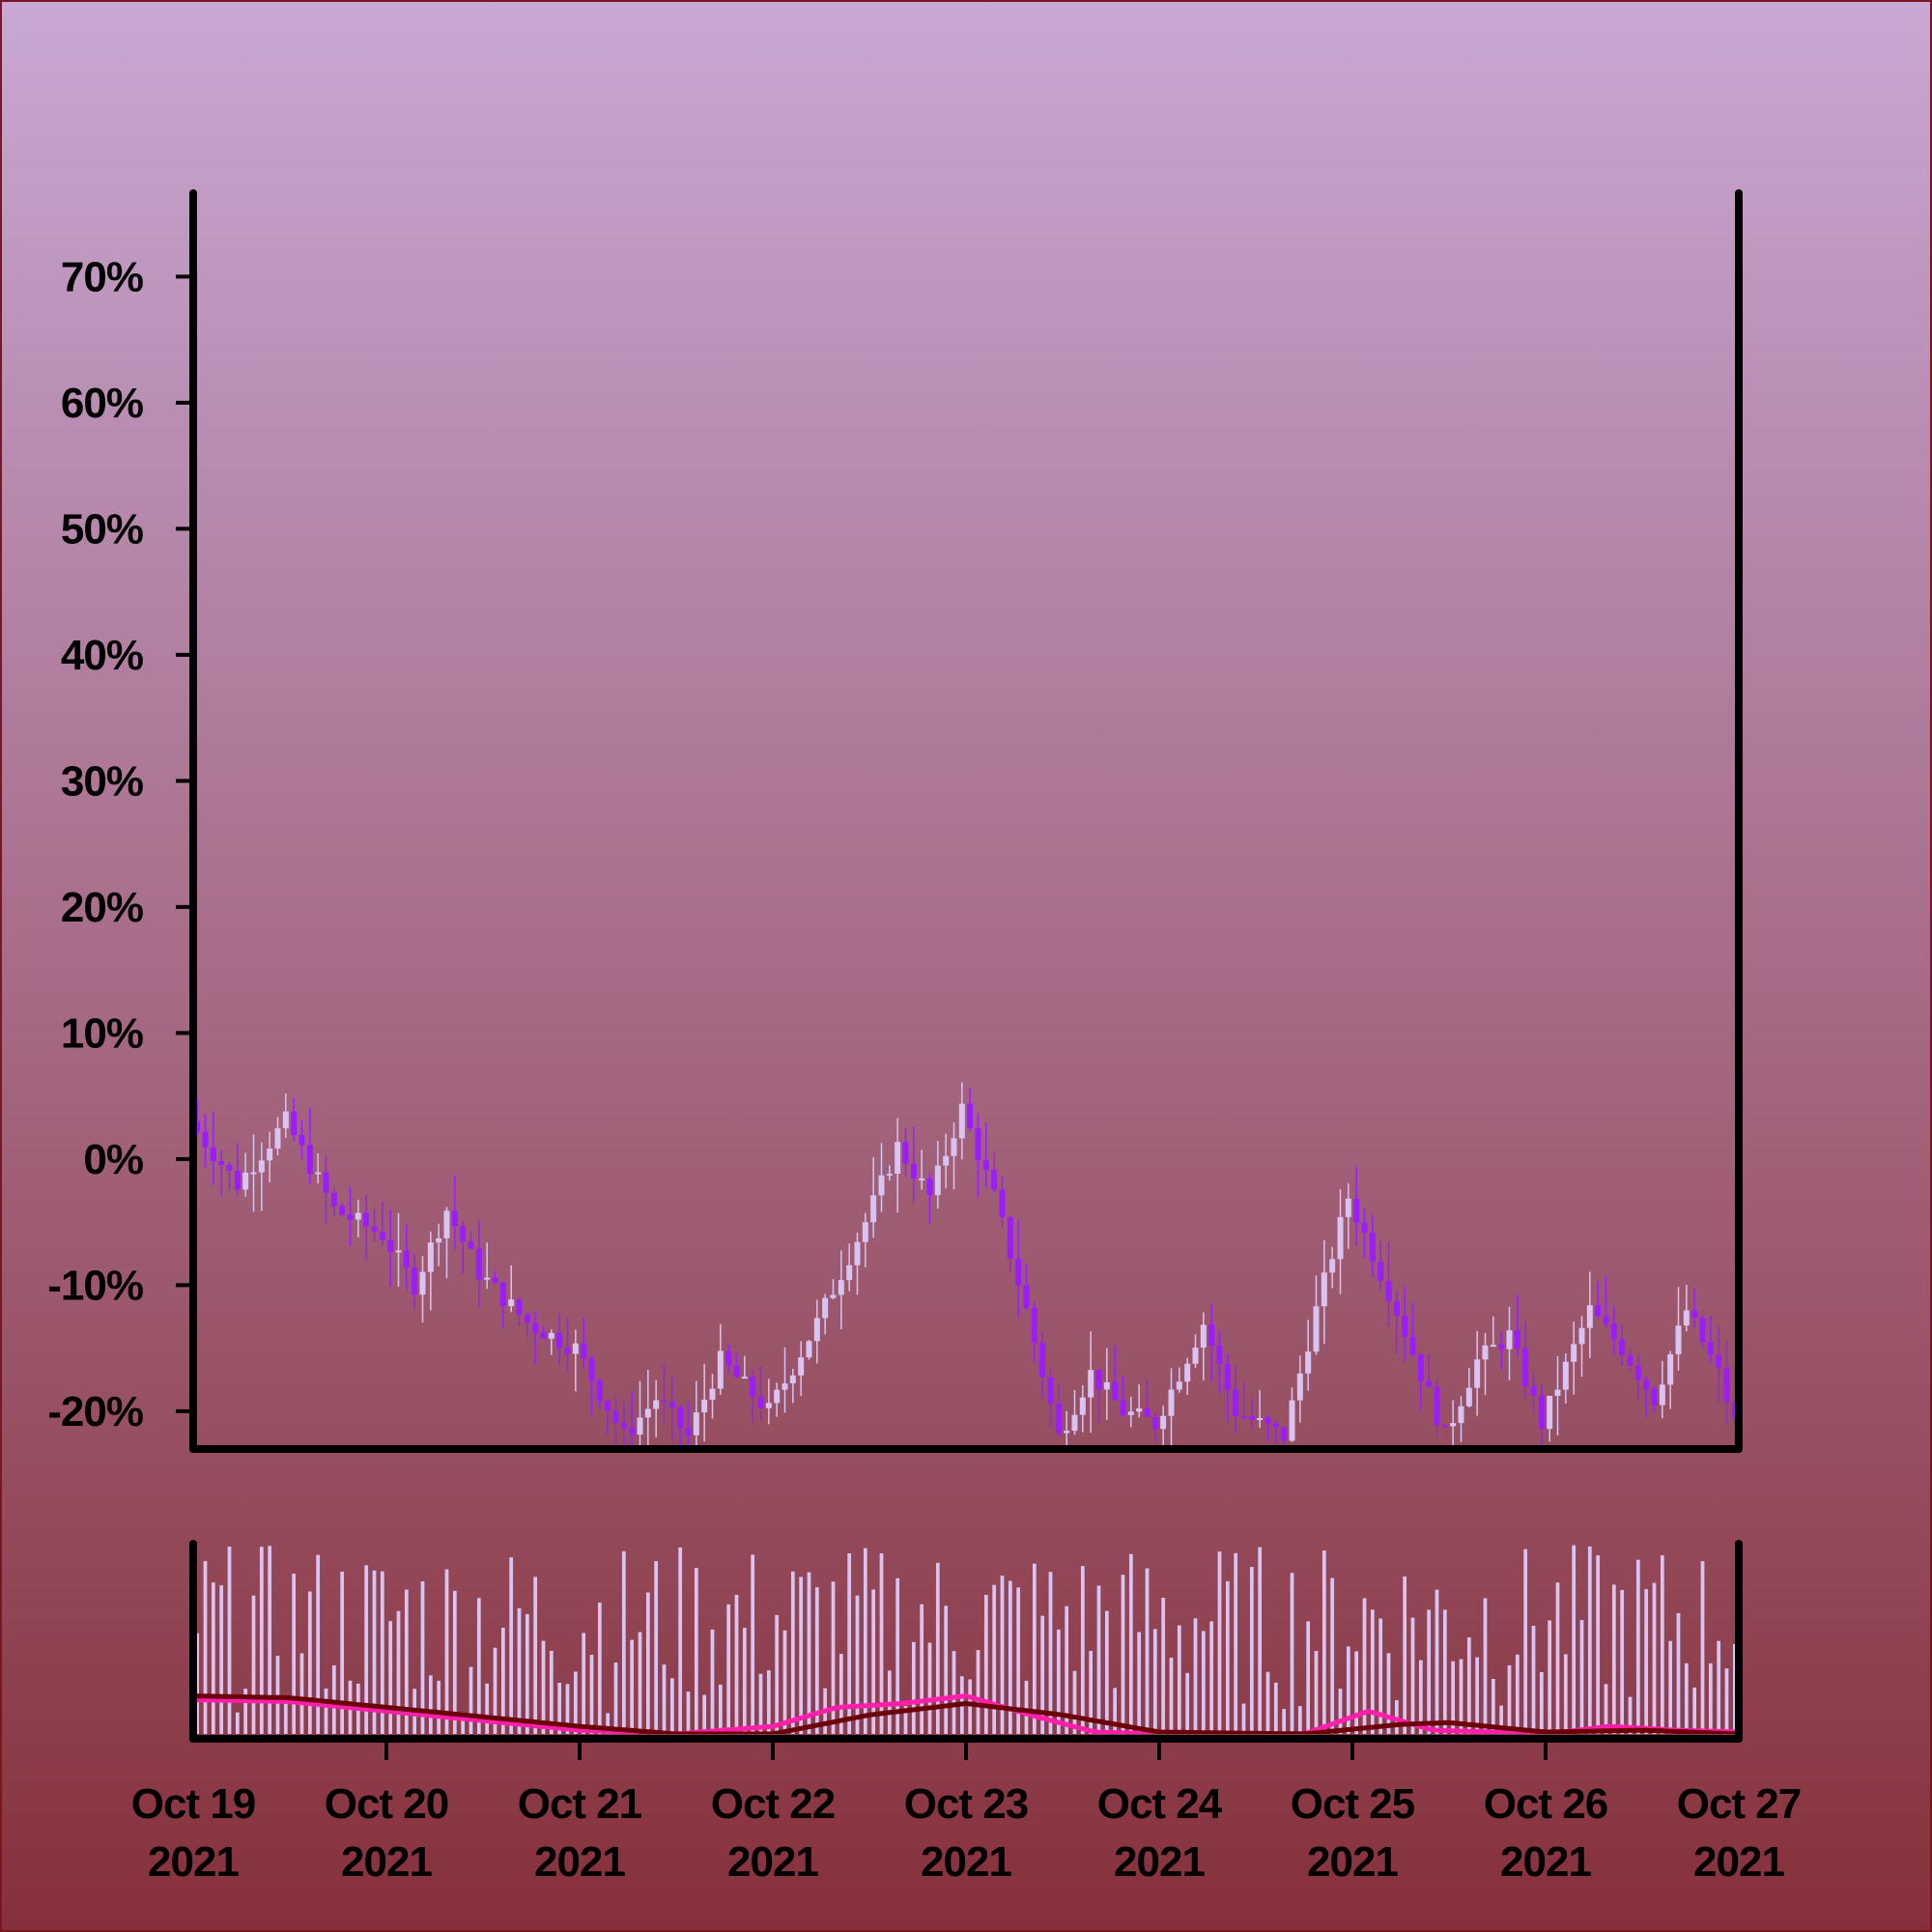  I want to click on y-tick-label: 10%, so click(102, 1033).